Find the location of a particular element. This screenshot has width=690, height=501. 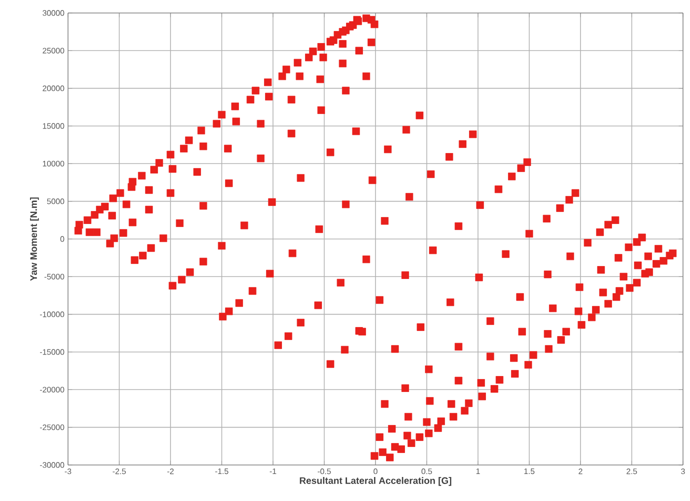

x-axis-title: Resultant Lateral Acceleration [G] is located at coordinates (376, 481).